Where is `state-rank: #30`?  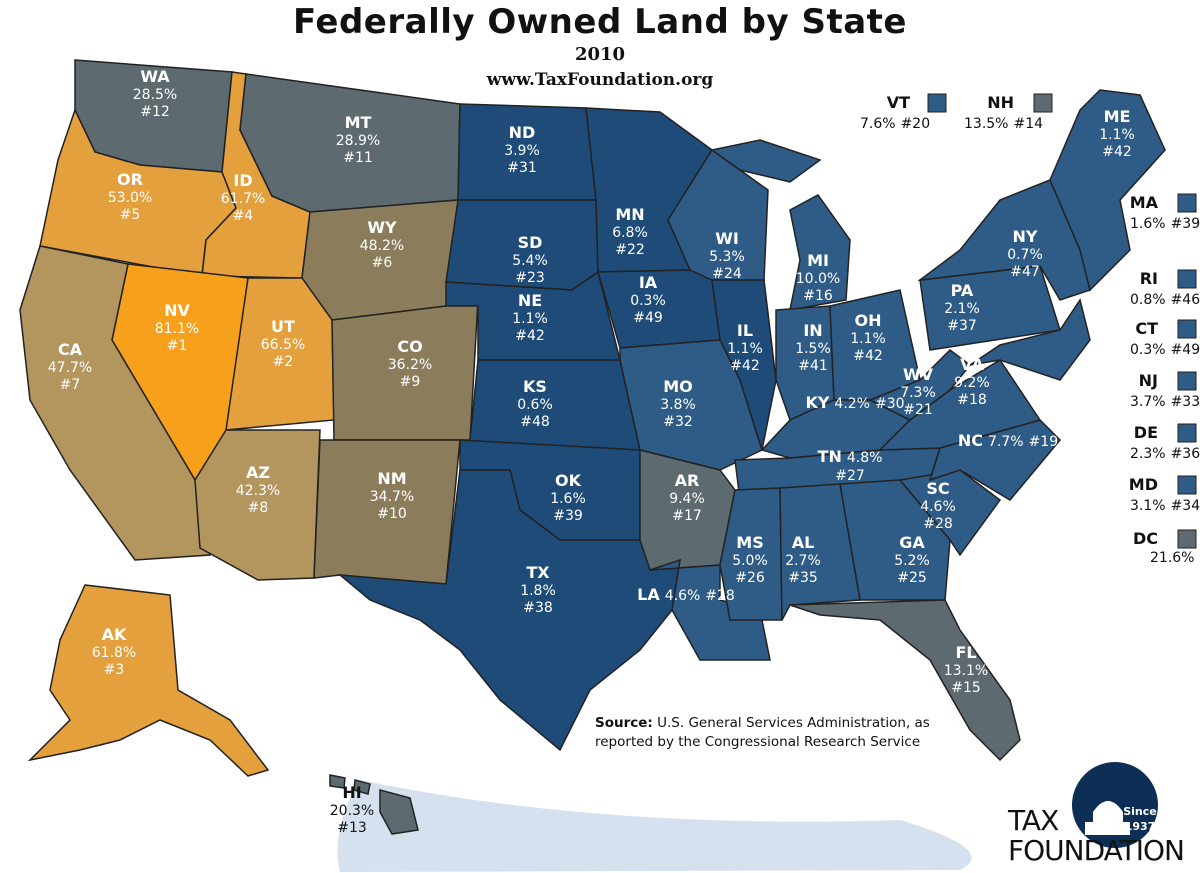
state-rank: #30 is located at coordinates (890, 404).